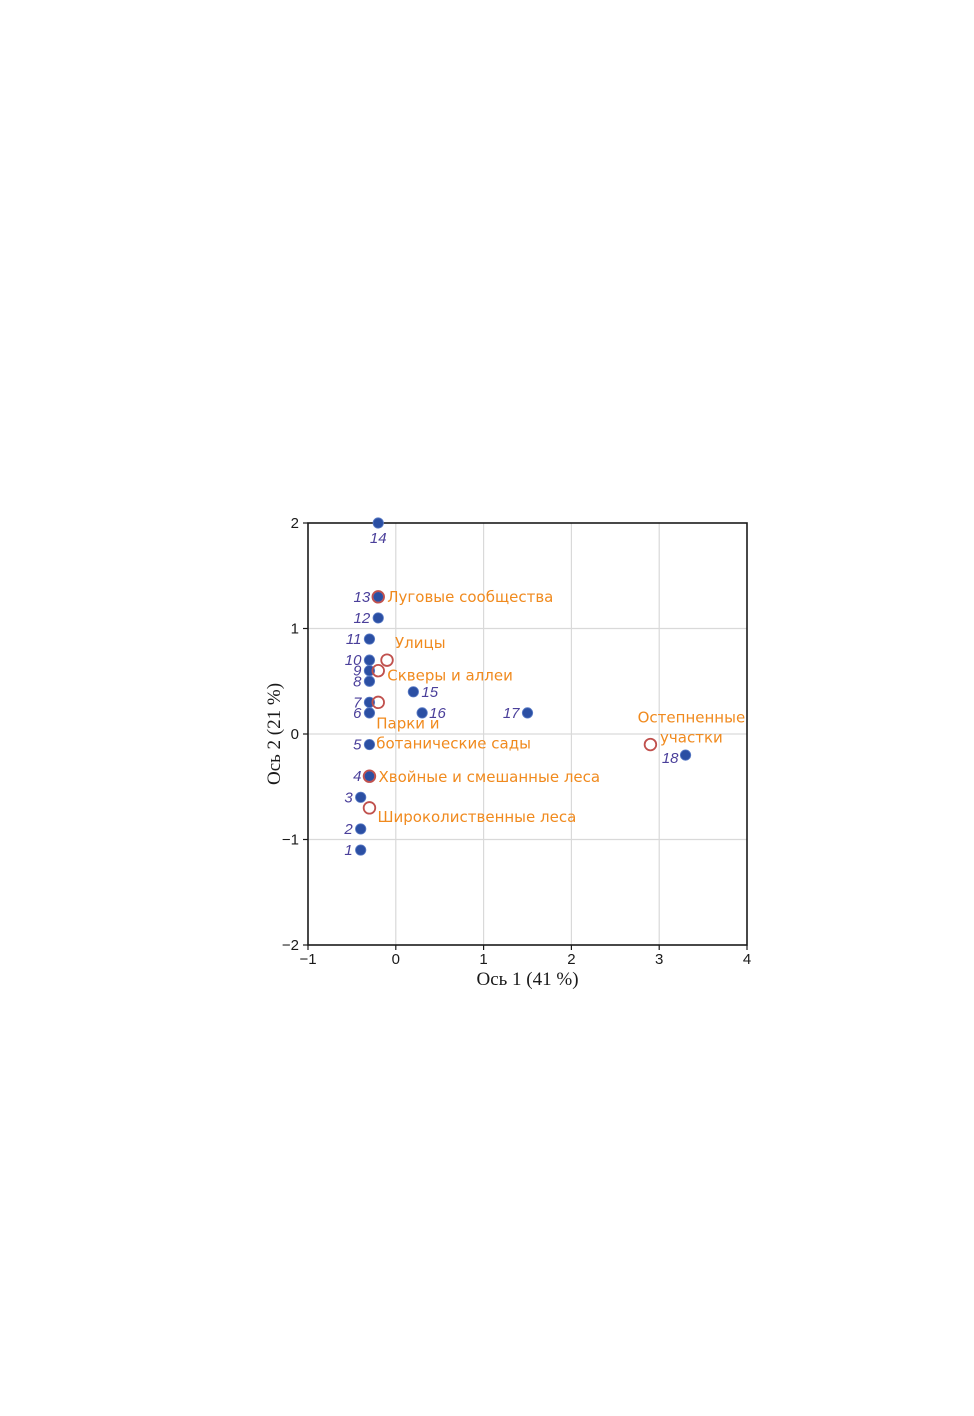  What do you see at coordinates (527, 979) in the screenshot?
I see `x-axis-title: Ось 1 (41 %)` at bounding box center [527, 979].